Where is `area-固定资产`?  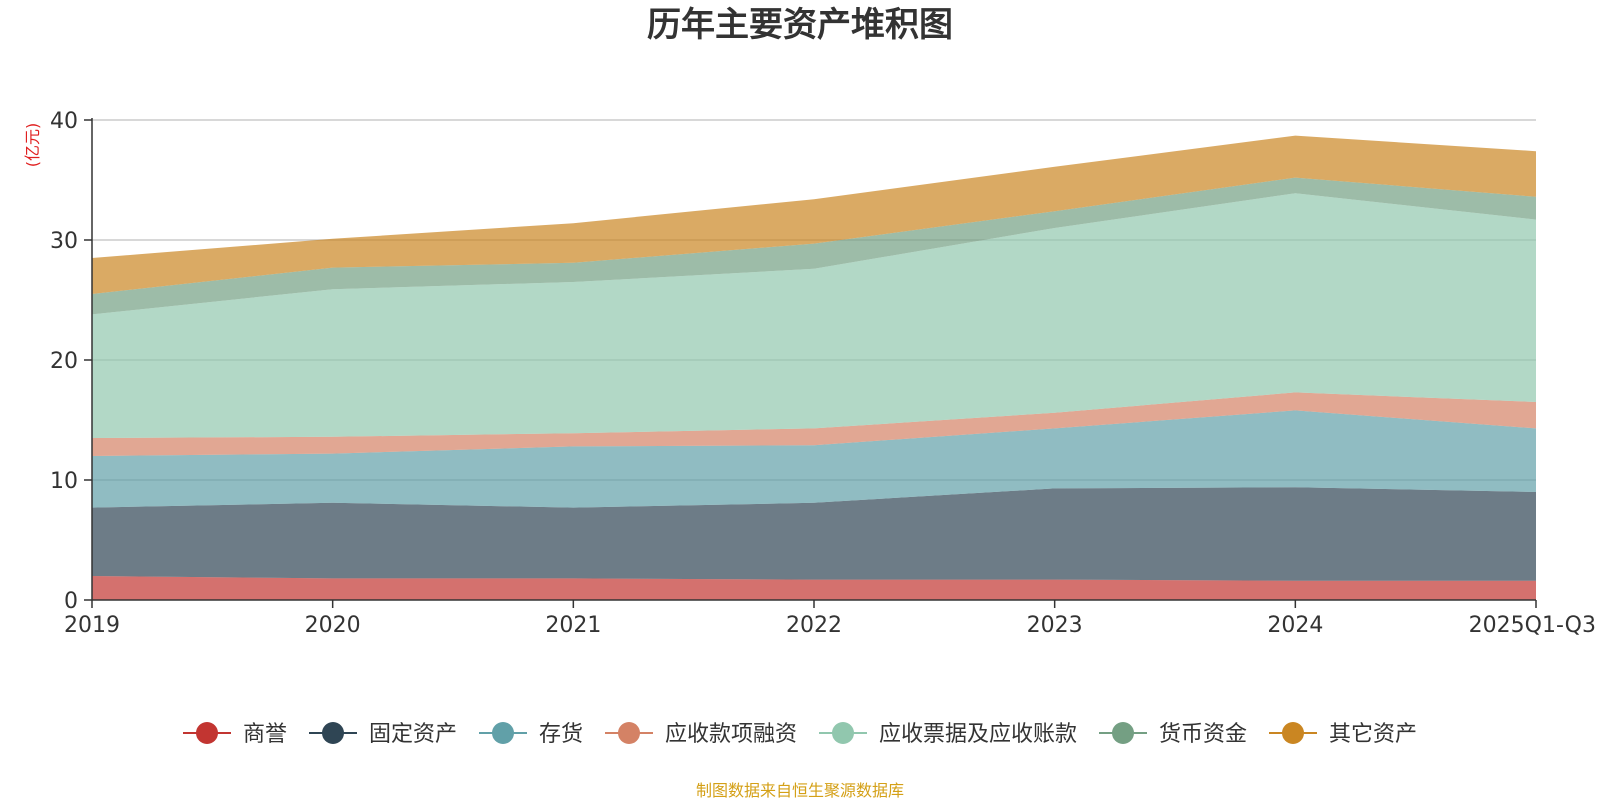 area-固定资产 is located at coordinates (814, 534).